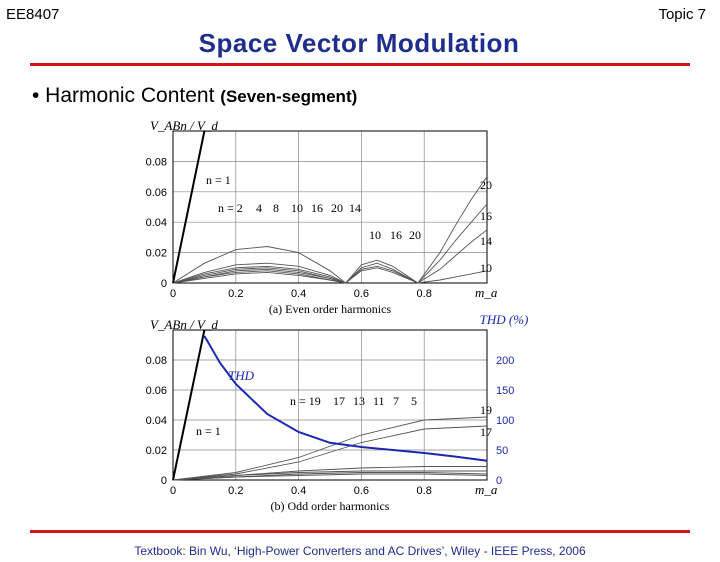 Image resolution: width=720 pixels, height=562 pixels. What do you see at coordinates (502, 451) in the screenshot?
I see `chart2-y2tick-label: 50` at bounding box center [502, 451].